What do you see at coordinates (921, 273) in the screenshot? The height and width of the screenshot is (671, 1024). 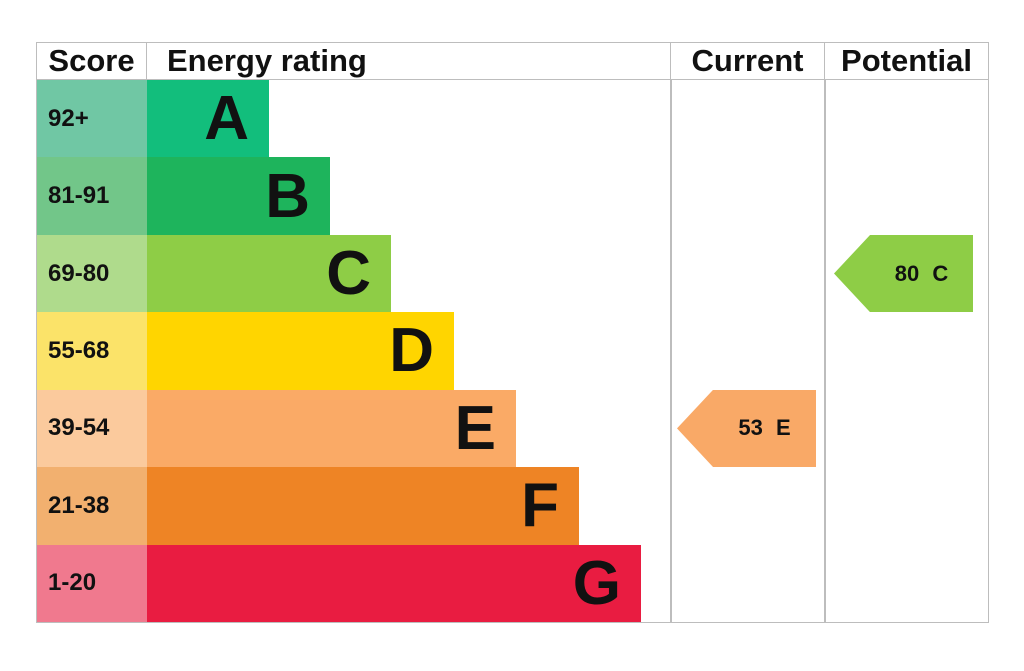 I see `potential-arrow-label: 80 C` at bounding box center [921, 273].